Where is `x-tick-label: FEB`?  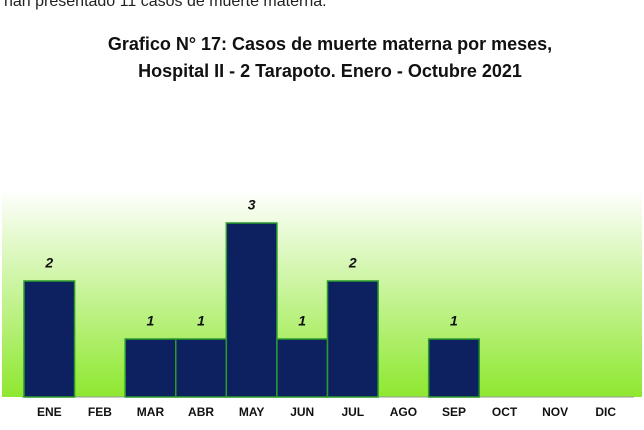
x-tick-label: FEB is located at coordinates (100, 412).